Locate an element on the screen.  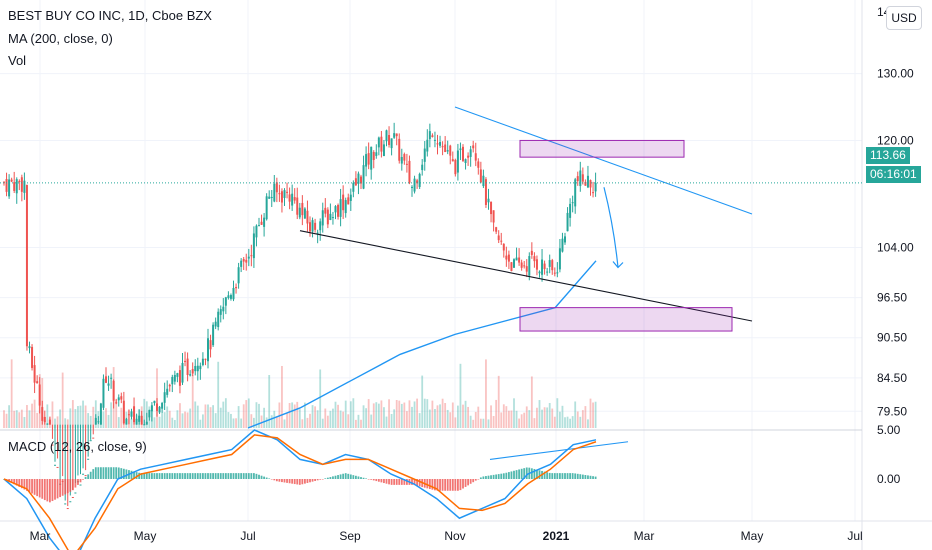
volume-indicator-label: Vol is located at coordinates (17, 60).